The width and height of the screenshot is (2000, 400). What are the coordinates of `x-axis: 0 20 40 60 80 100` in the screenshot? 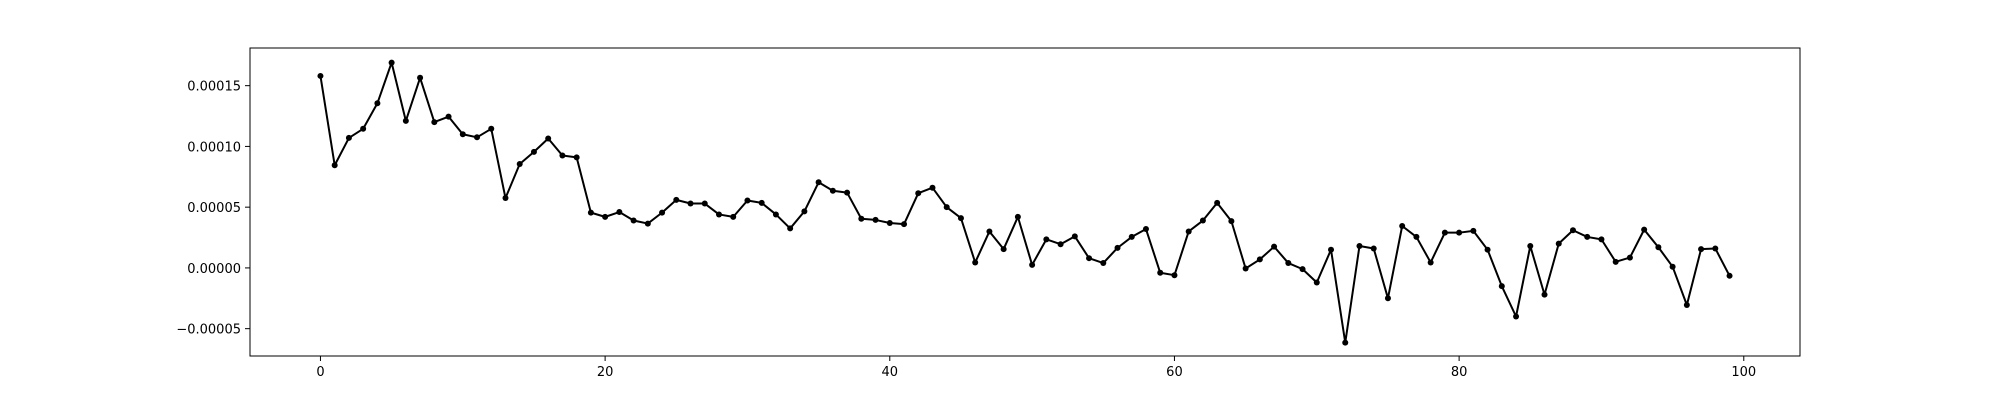 It's located at (1036, 368).